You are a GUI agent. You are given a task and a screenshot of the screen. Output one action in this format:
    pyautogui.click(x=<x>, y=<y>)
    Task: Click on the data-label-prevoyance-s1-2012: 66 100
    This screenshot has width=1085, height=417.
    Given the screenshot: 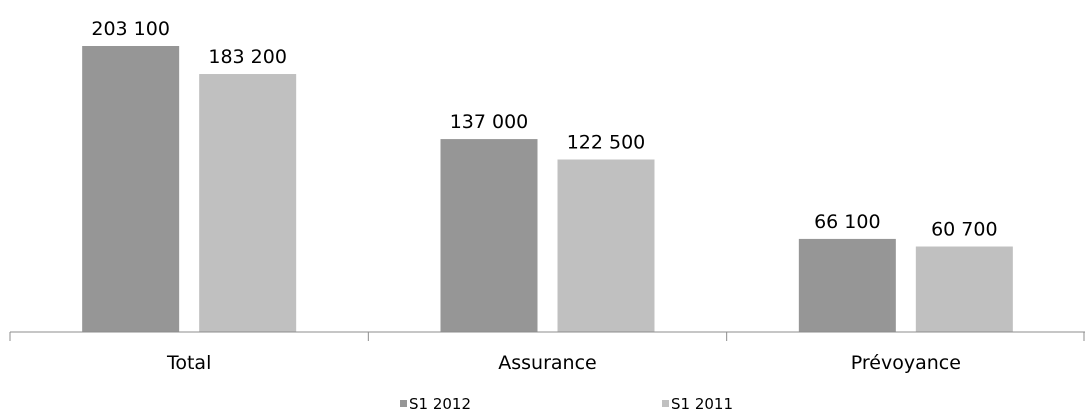 What is the action you would take?
    pyautogui.click(x=847, y=222)
    